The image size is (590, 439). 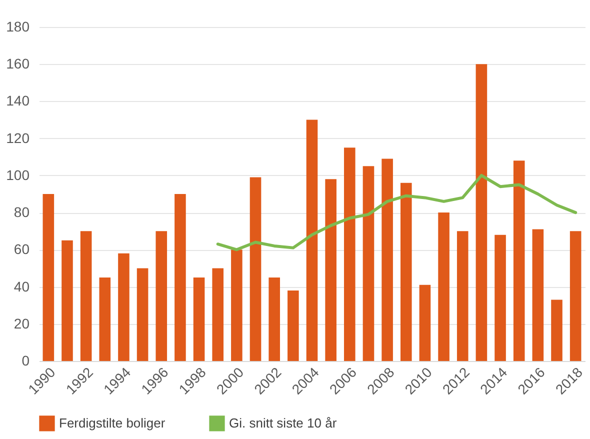 I want to click on legend-label: Gi. snitt siste 10 år, so click(x=283, y=422).